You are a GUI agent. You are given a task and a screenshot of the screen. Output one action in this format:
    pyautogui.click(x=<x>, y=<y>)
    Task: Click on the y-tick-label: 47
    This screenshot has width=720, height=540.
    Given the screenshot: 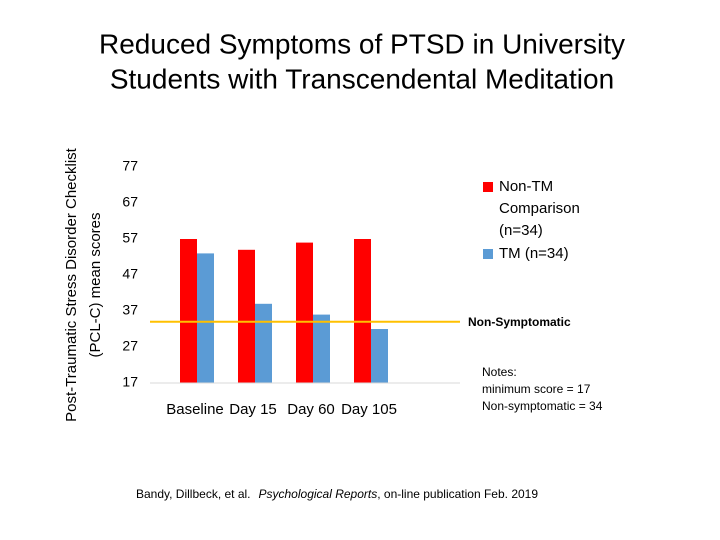 What is the action you would take?
    pyautogui.click(x=130, y=274)
    